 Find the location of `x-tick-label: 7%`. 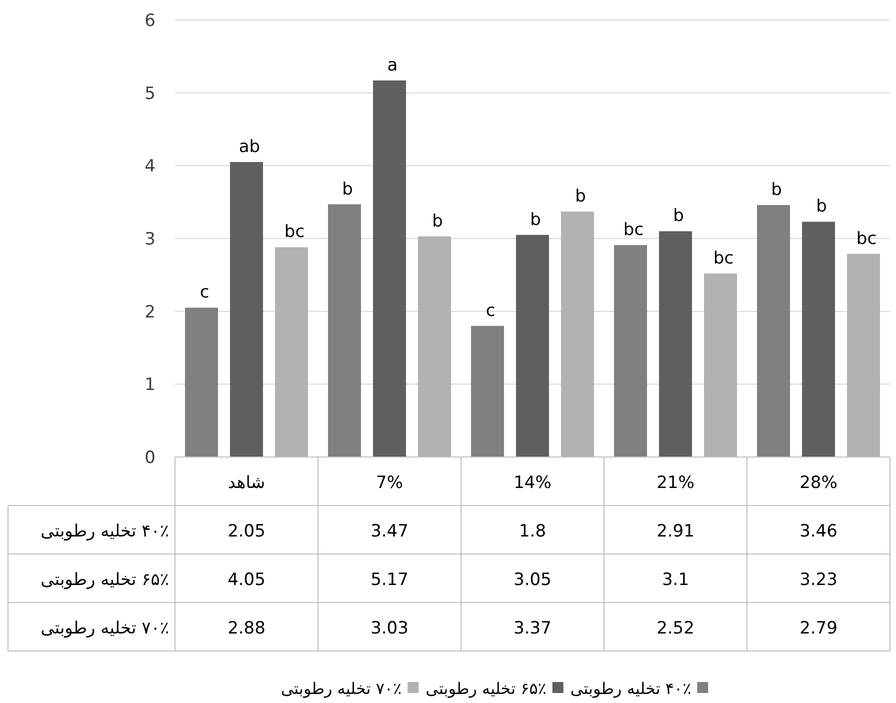

x-tick-label: 7% is located at coordinates (389, 483).